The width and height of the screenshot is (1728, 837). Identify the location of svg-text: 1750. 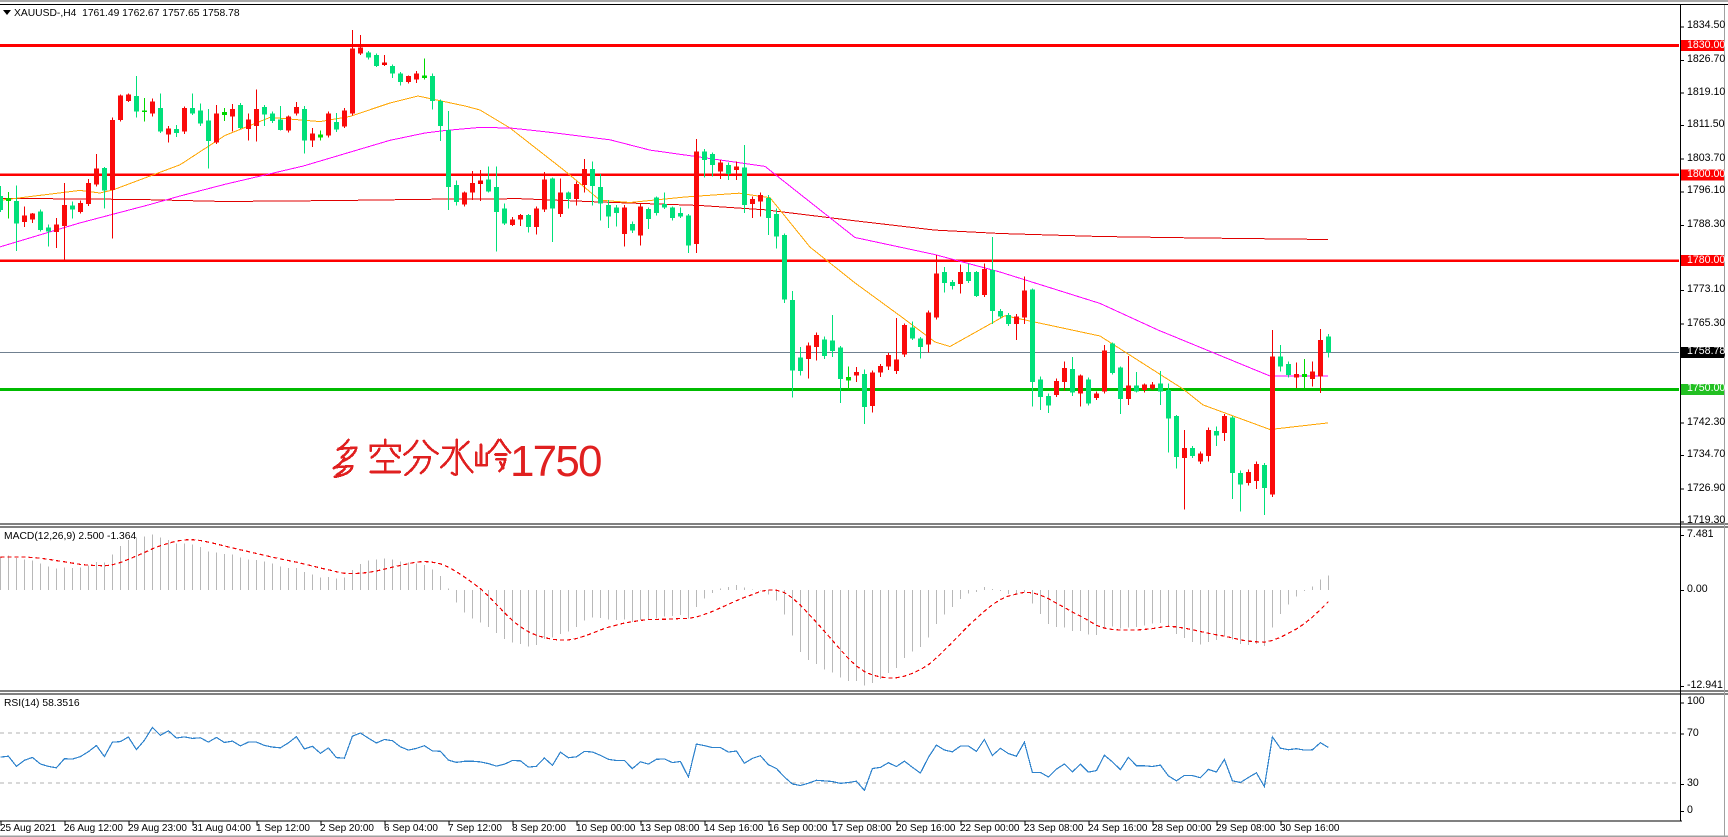
(555, 461).